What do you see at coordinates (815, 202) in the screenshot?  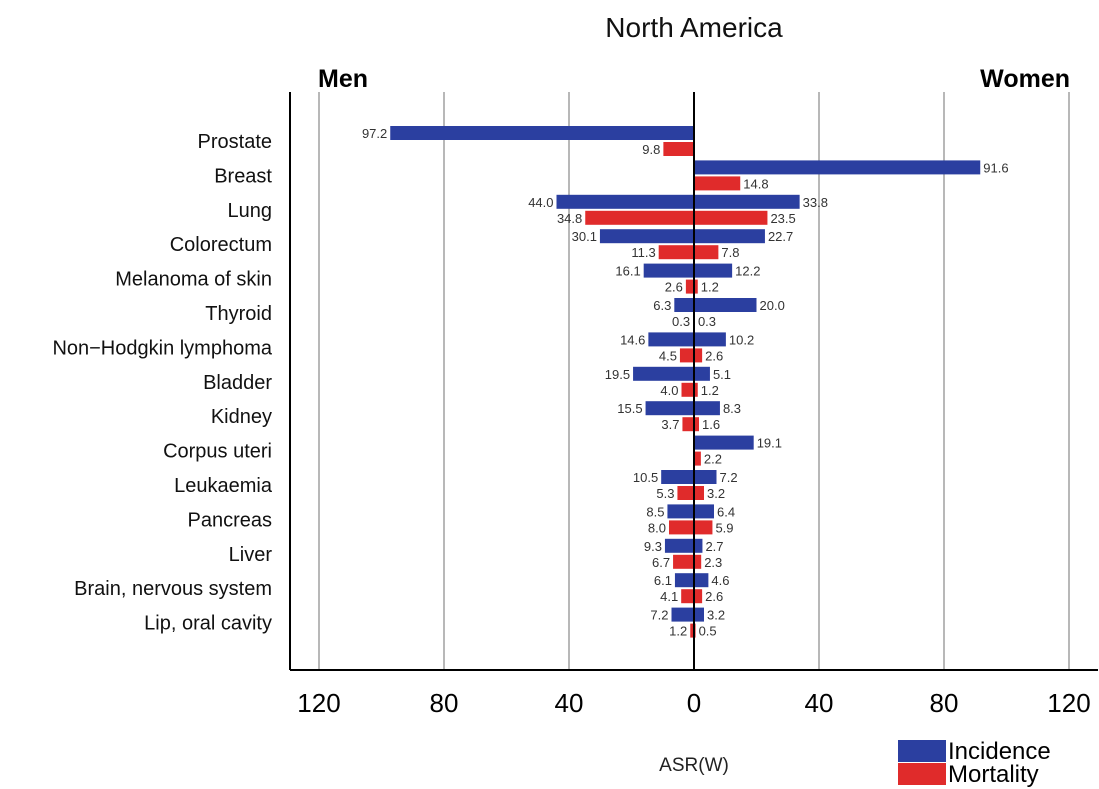 I see `data-label: 33.8` at bounding box center [815, 202].